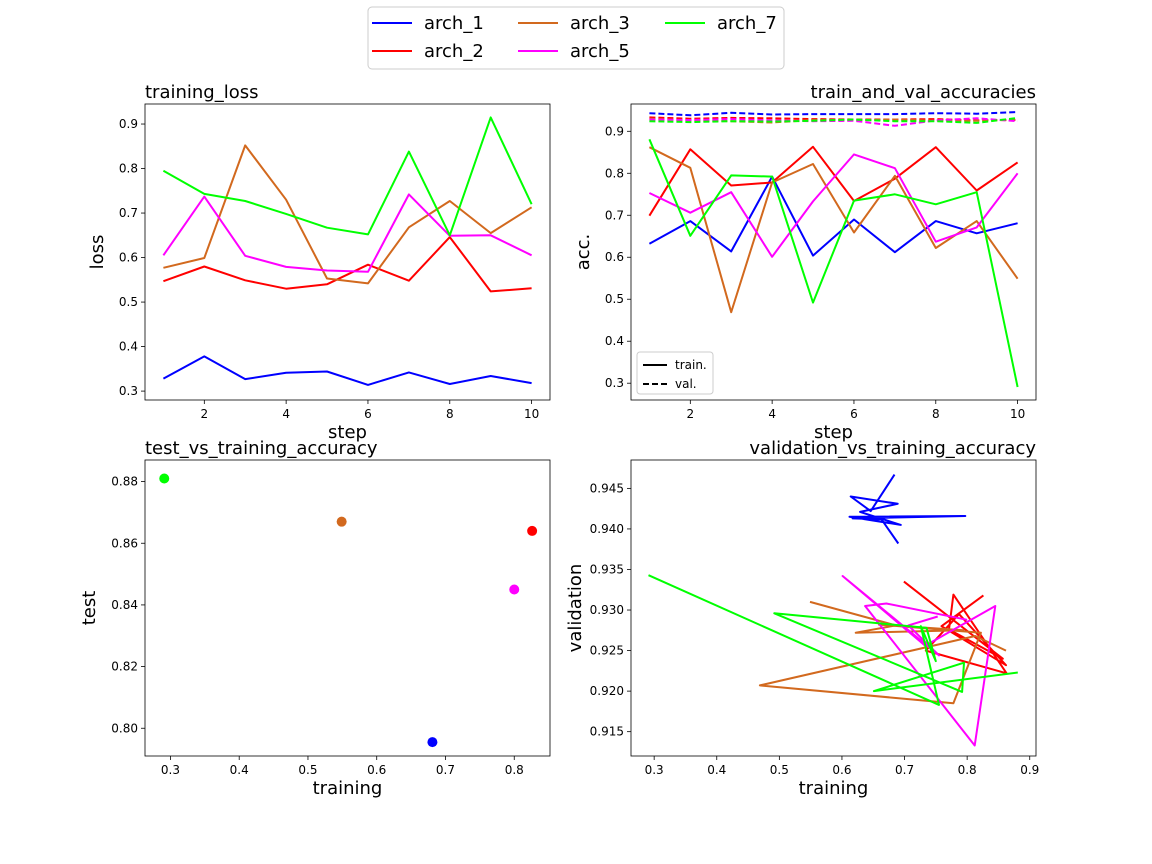 The width and height of the screenshot is (1152, 864). What do you see at coordinates (202, 92) in the screenshot?
I see `chart-title: training_loss` at bounding box center [202, 92].